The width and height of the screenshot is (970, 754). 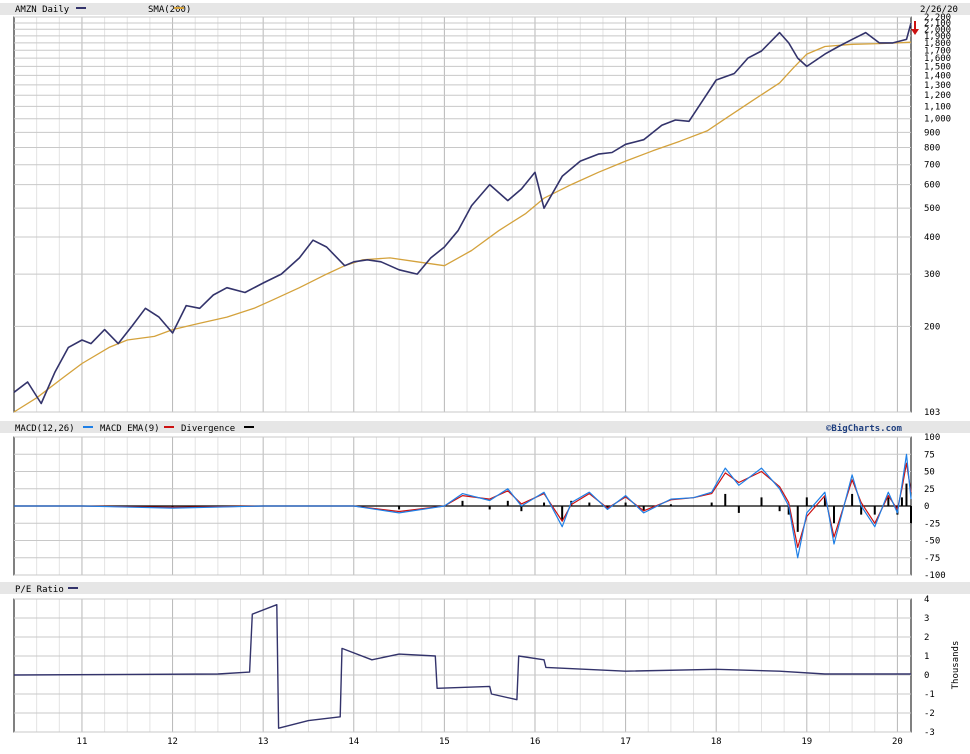 I want to click on price-y-tick: 2,100, so click(x=937, y=24).